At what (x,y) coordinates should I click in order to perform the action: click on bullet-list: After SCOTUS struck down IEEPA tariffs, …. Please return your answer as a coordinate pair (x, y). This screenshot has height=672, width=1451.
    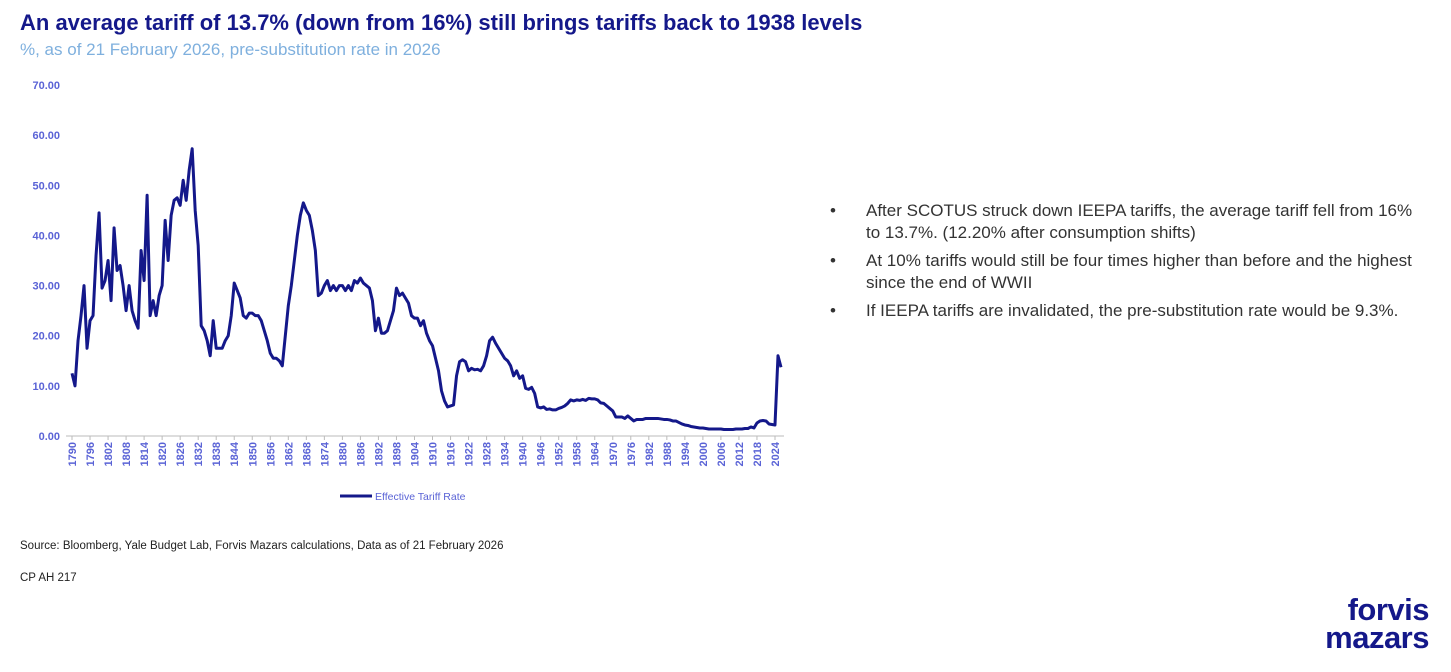
    Looking at the image, I should click on (1125, 264).